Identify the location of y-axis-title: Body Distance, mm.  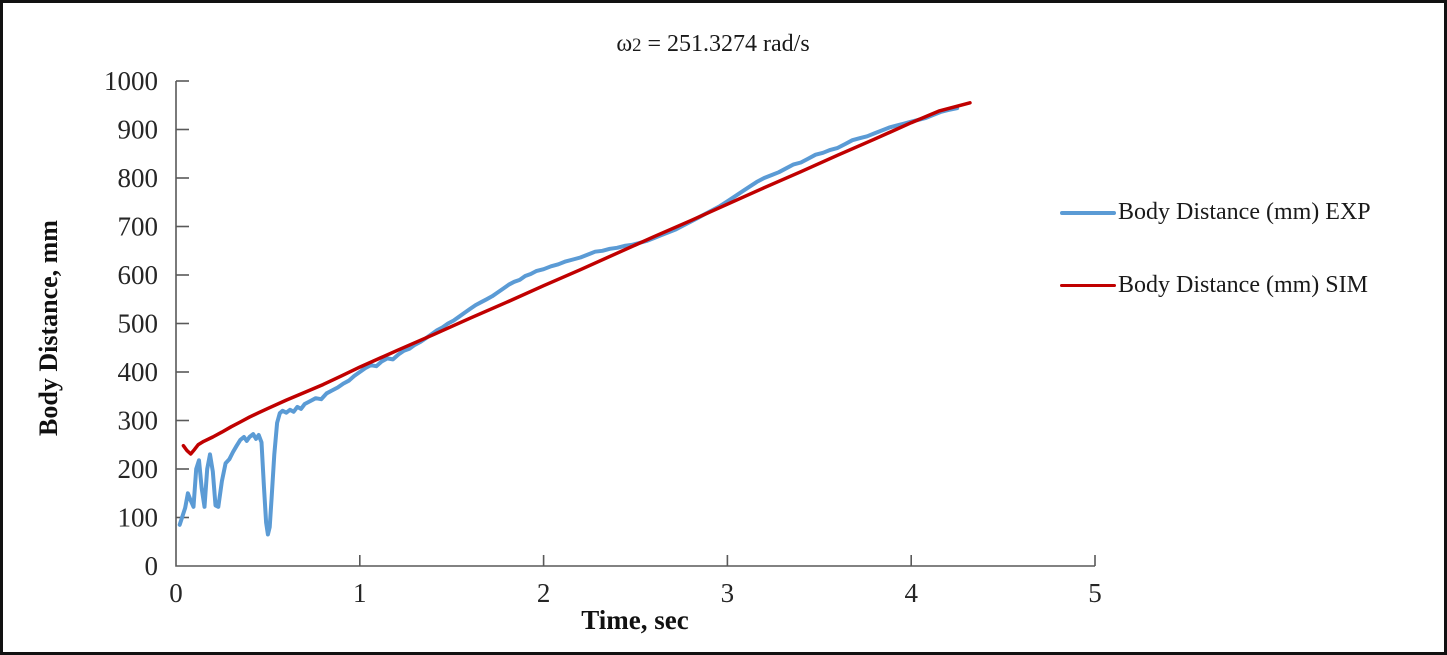
(48, 328).